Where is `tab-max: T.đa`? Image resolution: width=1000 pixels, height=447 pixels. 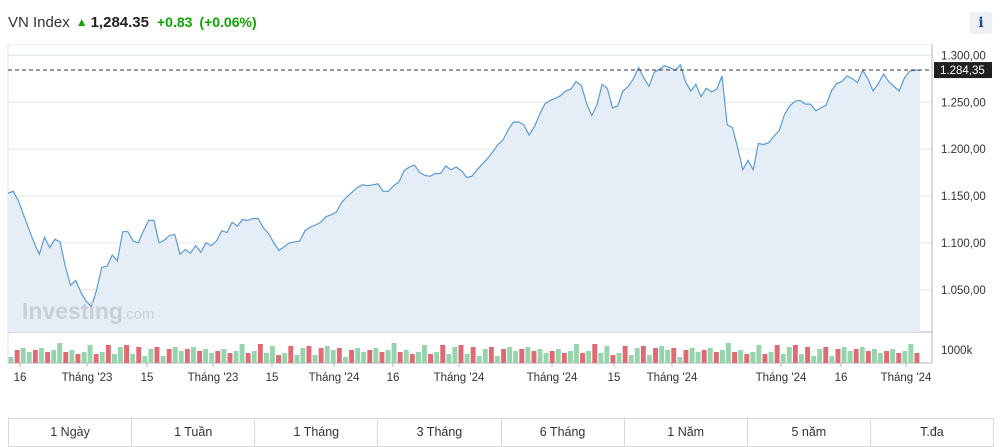
tab-max: T.đa is located at coordinates (932, 432).